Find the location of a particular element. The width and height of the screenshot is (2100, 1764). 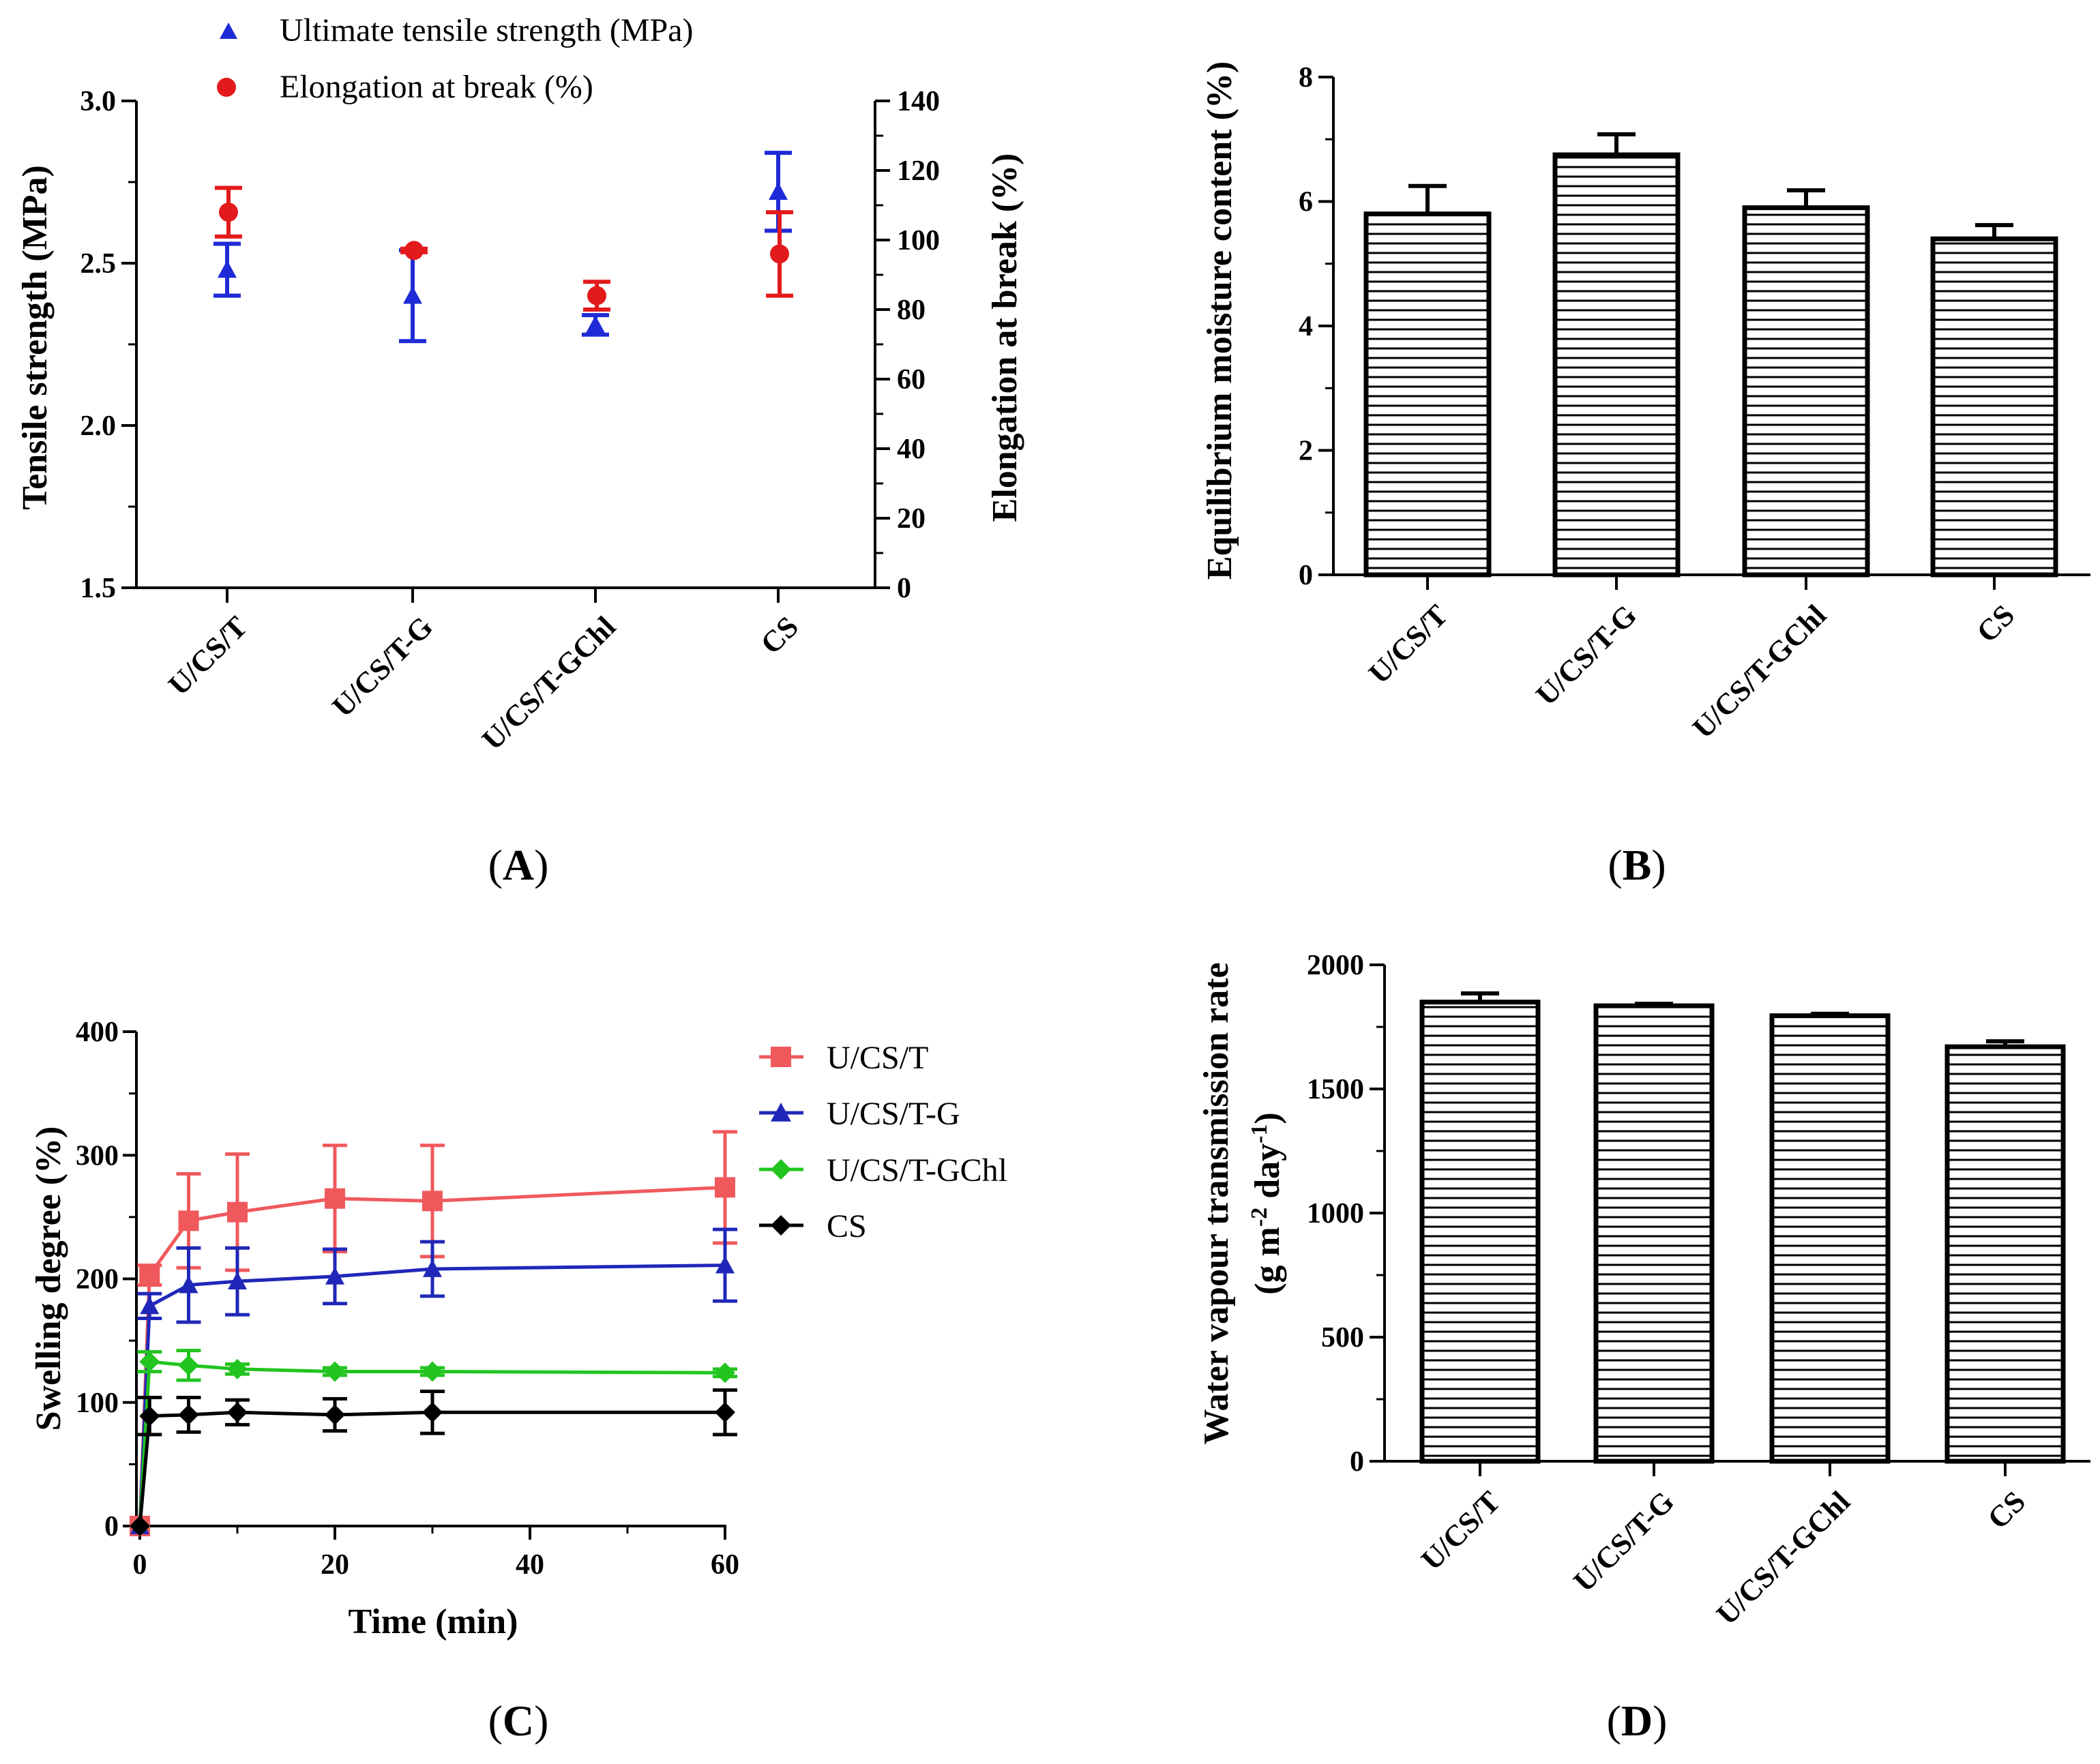

y2-tick-label: 0 is located at coordinates (904, 588).